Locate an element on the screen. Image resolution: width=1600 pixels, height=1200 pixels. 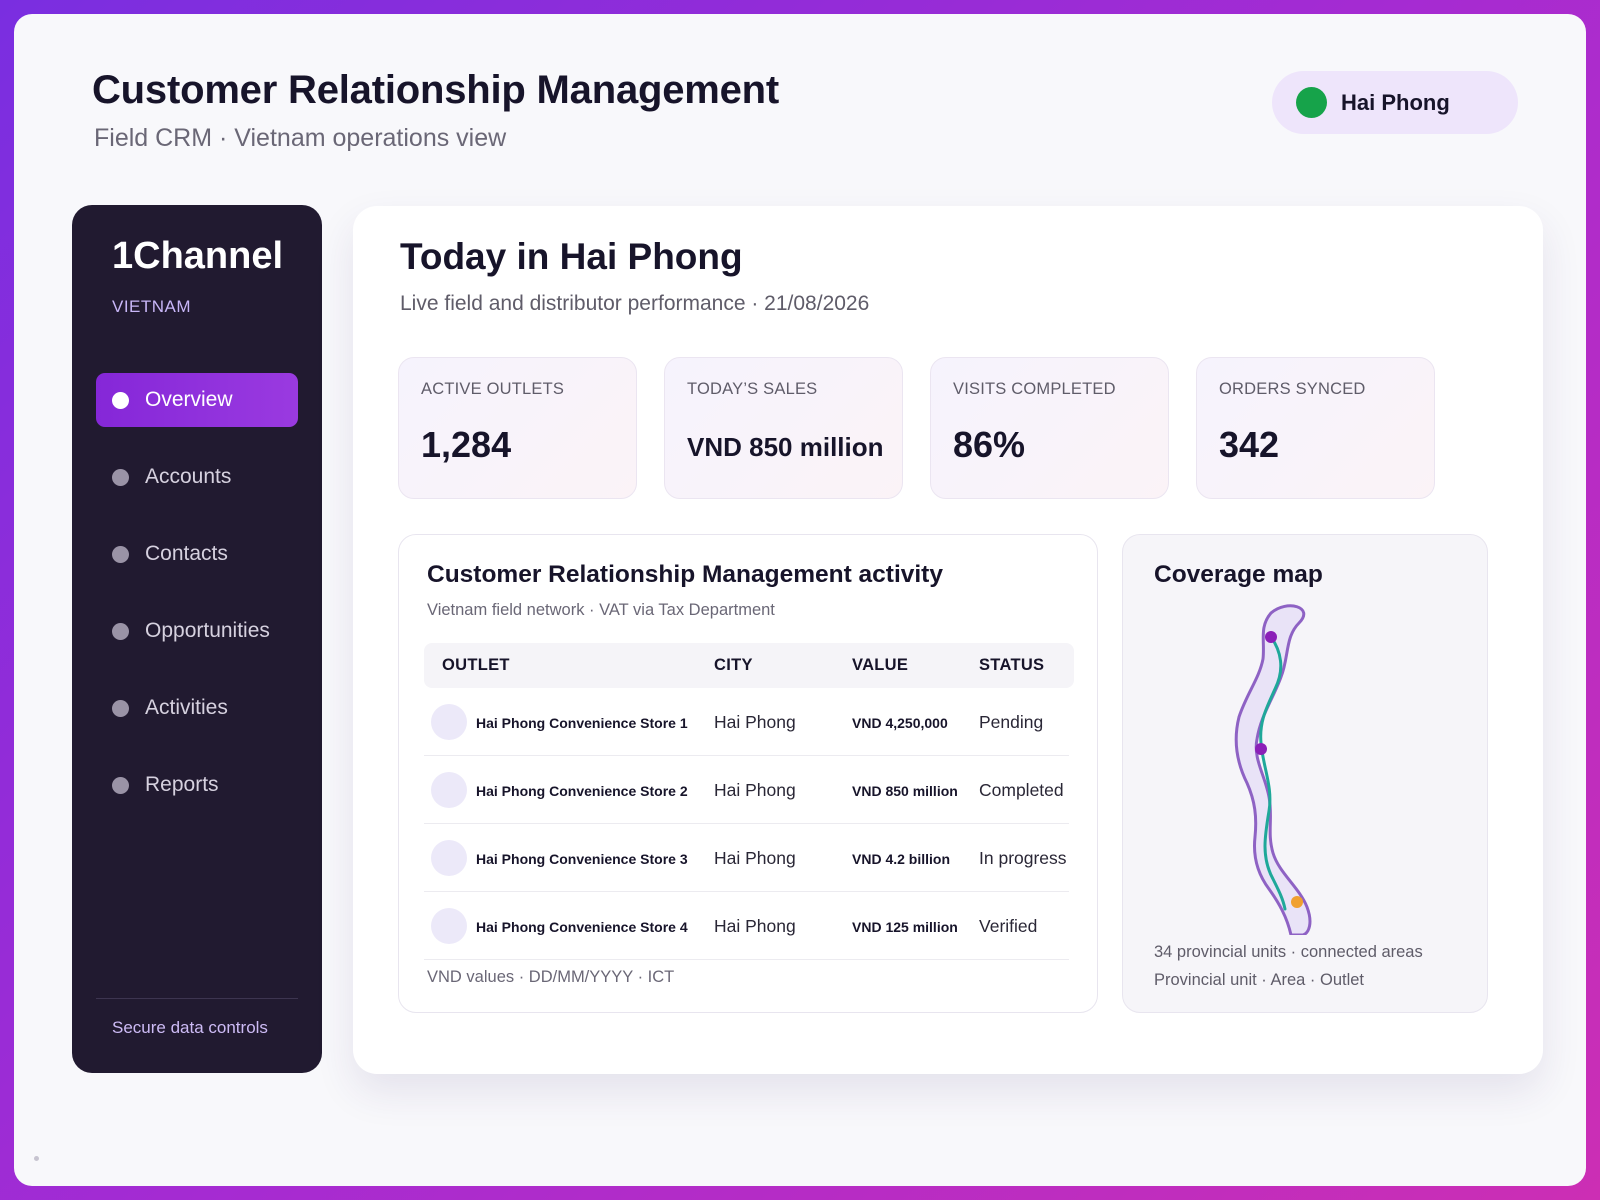
sidebar-item-overview: Overview is located at coordinates (197, 400).